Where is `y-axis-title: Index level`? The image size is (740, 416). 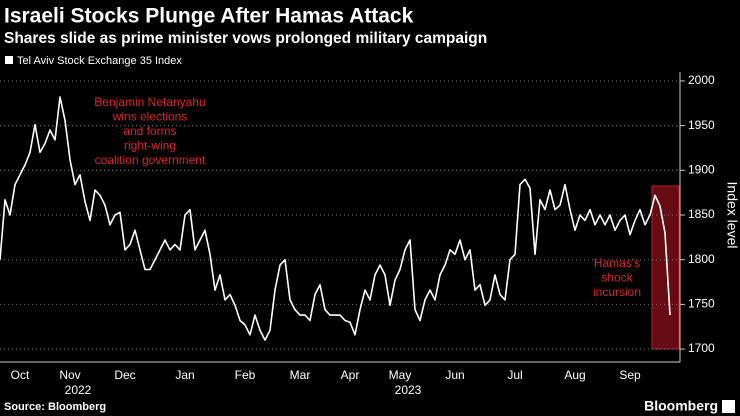 y-axis-title: Index level is located at coordinates (732, 215).